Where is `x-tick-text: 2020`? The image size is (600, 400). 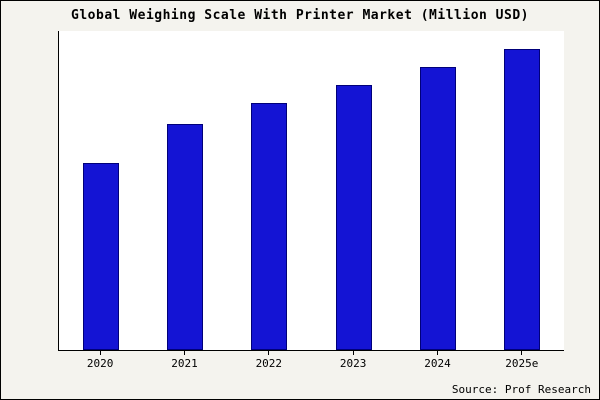
x-tick-text: 2020 is located at coordinates (100, 363).